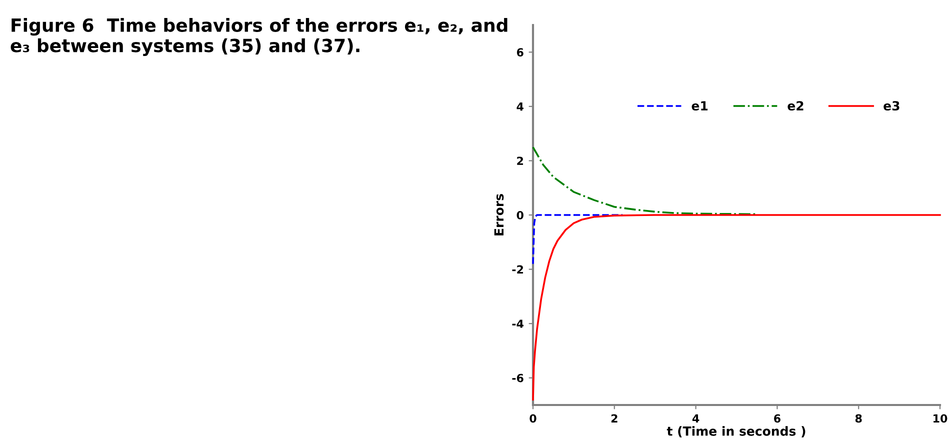  Describe the element at coordinates (700, 106) in the screenshot. I see `legend-label: e1` at that location.